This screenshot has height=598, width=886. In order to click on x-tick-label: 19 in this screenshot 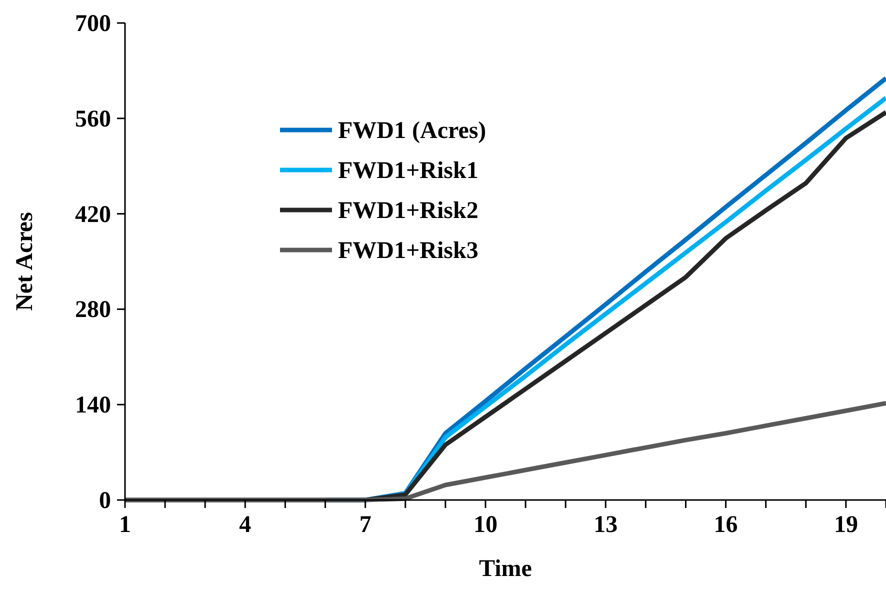, I will do `click(846, 525)`.